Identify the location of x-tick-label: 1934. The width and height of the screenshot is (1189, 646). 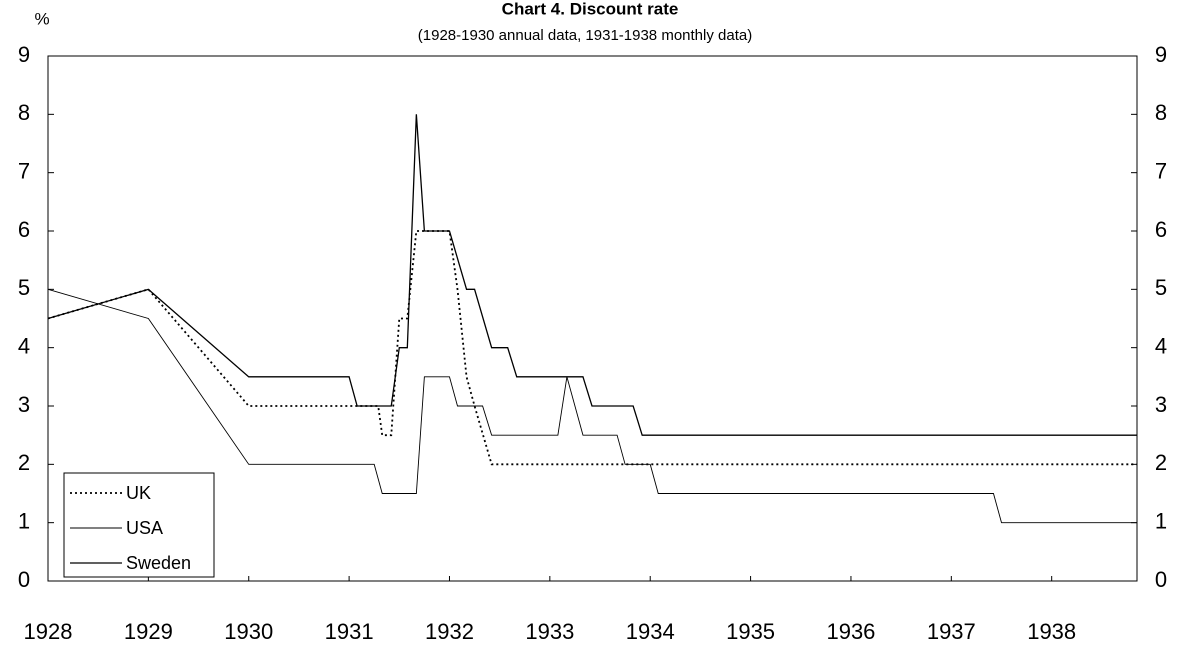
(650, 631).